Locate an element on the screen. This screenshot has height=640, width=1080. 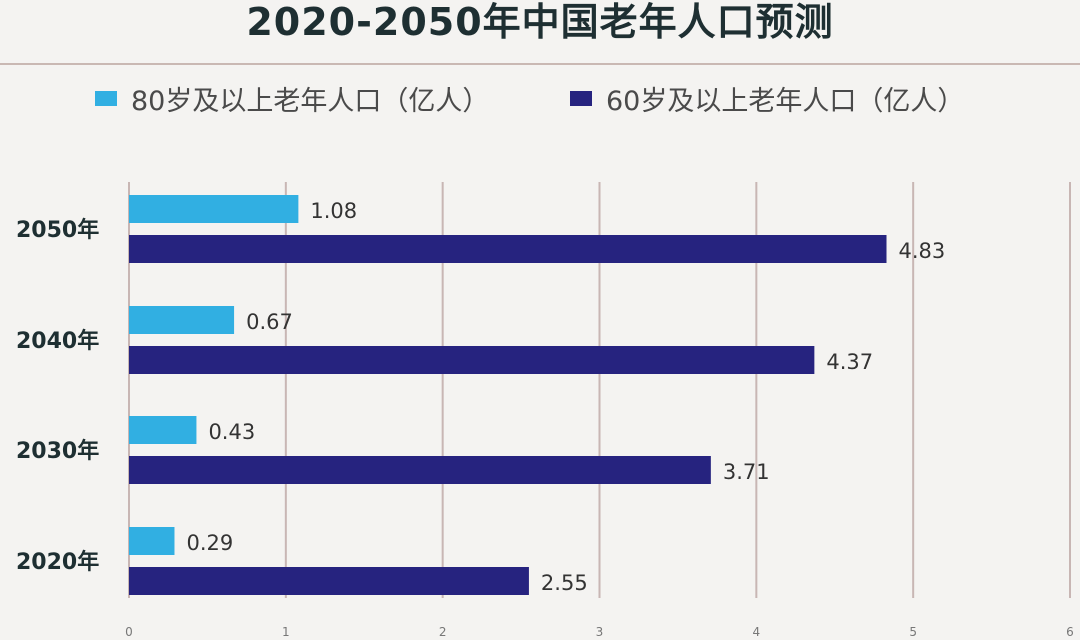
data-label: 2.55 is located at coordinates (564, 583).